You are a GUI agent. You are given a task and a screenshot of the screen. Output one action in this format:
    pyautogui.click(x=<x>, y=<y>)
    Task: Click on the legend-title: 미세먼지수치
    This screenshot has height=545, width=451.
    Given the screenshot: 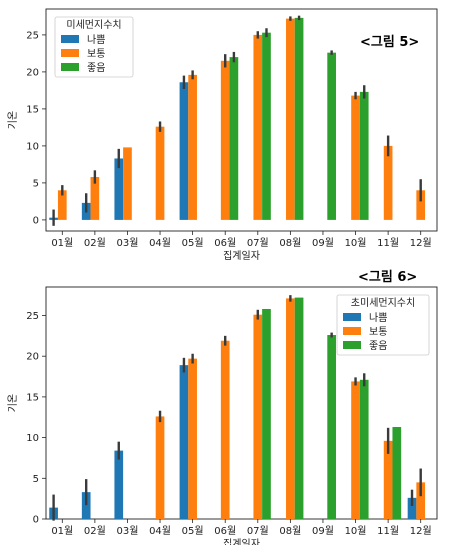 What is the action you would take?
    pyautogui.click(x=93, y=25)
    